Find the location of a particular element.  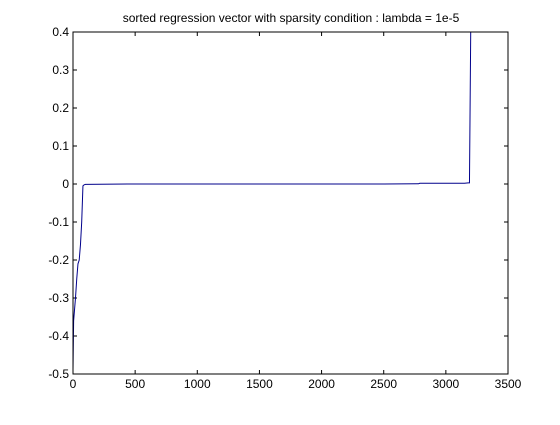

y-tick-label: 0.3 is located at coordinates (60, 70).